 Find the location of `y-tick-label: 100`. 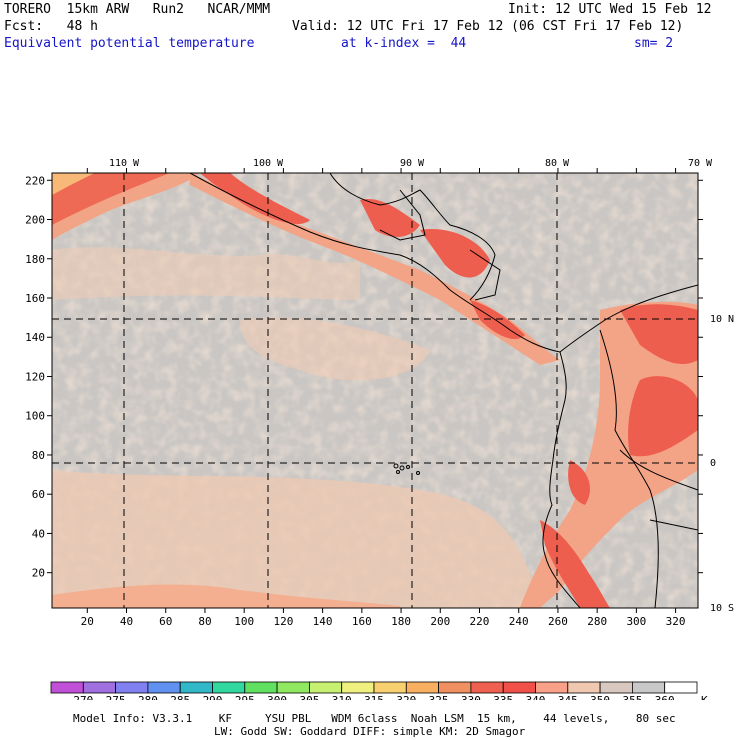

y-tick-label: 100 is located at coordinates (35, 416).